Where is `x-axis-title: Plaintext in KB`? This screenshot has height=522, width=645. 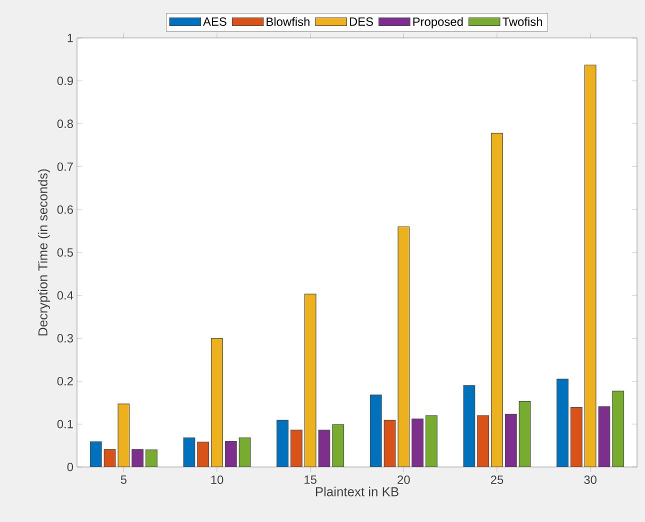
x-axis-title: Plaintext in KB is located at coordinates (357, 491).